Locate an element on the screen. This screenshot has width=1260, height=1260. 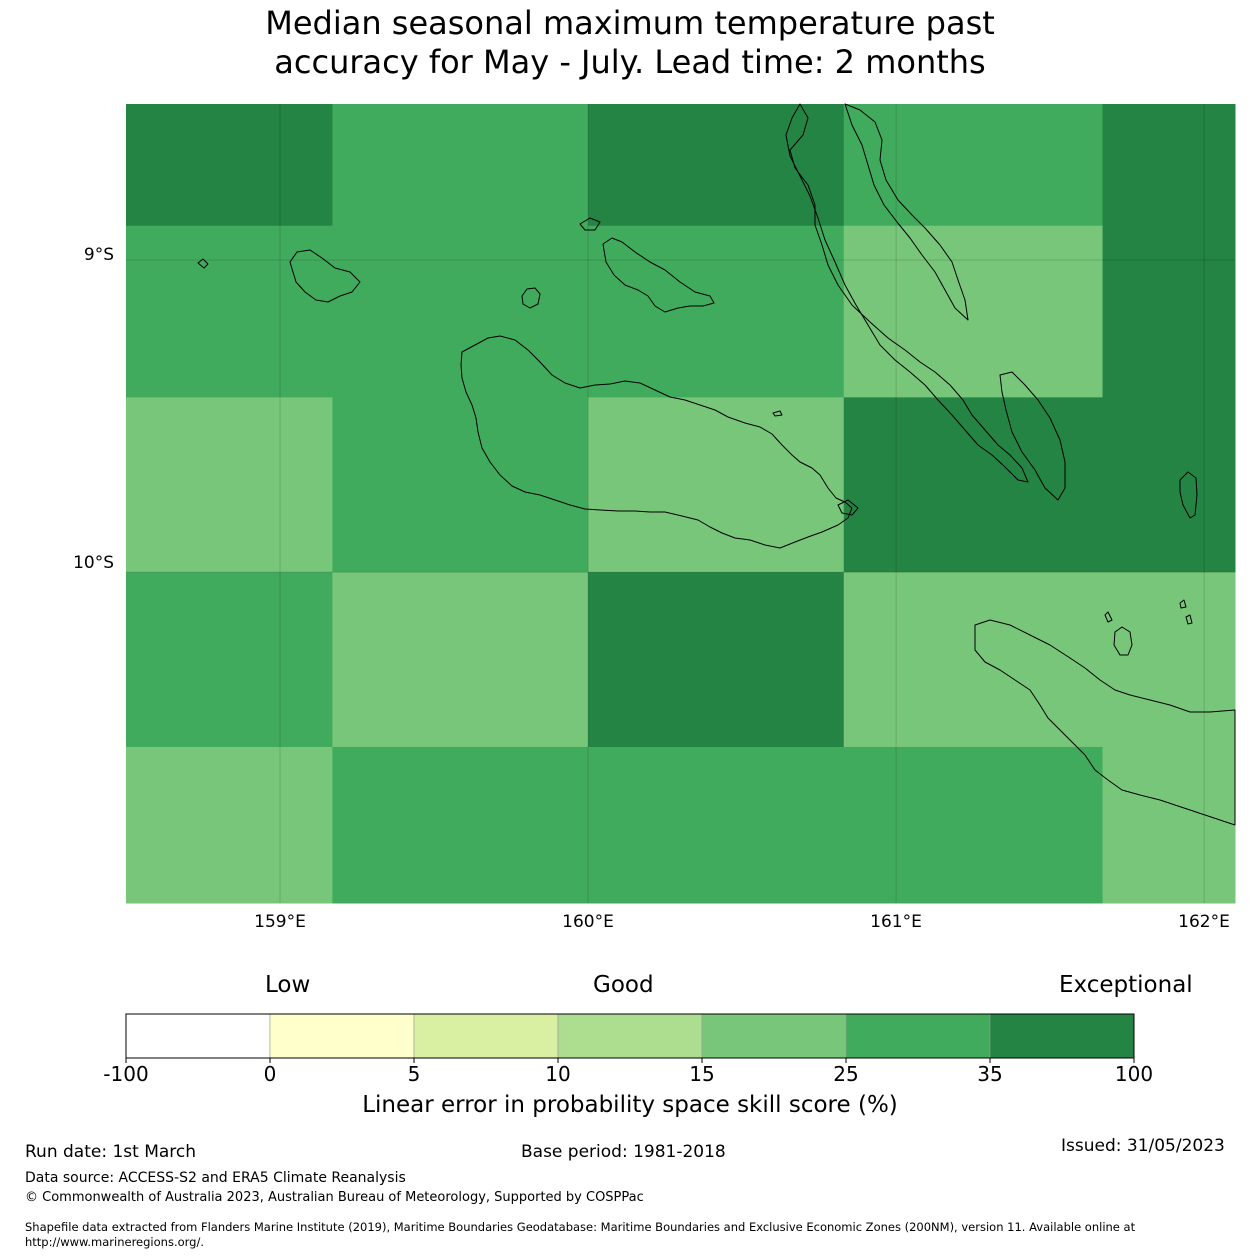
colorbar-tick: 0 is located at coordinates (270, 1074).